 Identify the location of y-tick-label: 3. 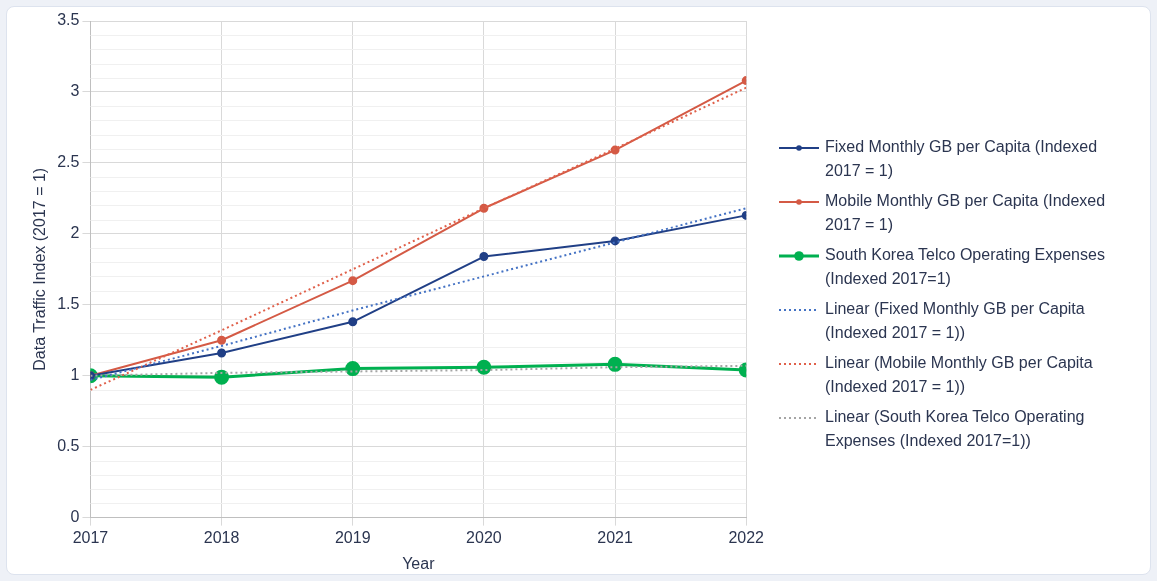
(75, 91).